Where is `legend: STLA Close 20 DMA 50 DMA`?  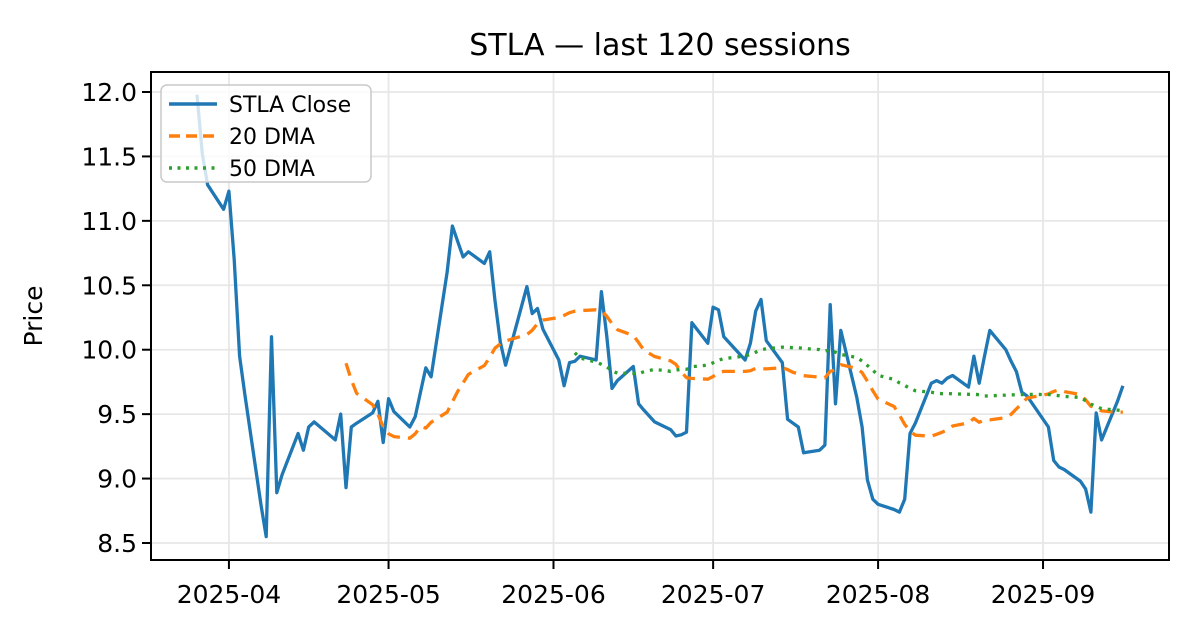 legend: STLA Close 20 DMA 50 DMA is located at coordinates (266, 133).